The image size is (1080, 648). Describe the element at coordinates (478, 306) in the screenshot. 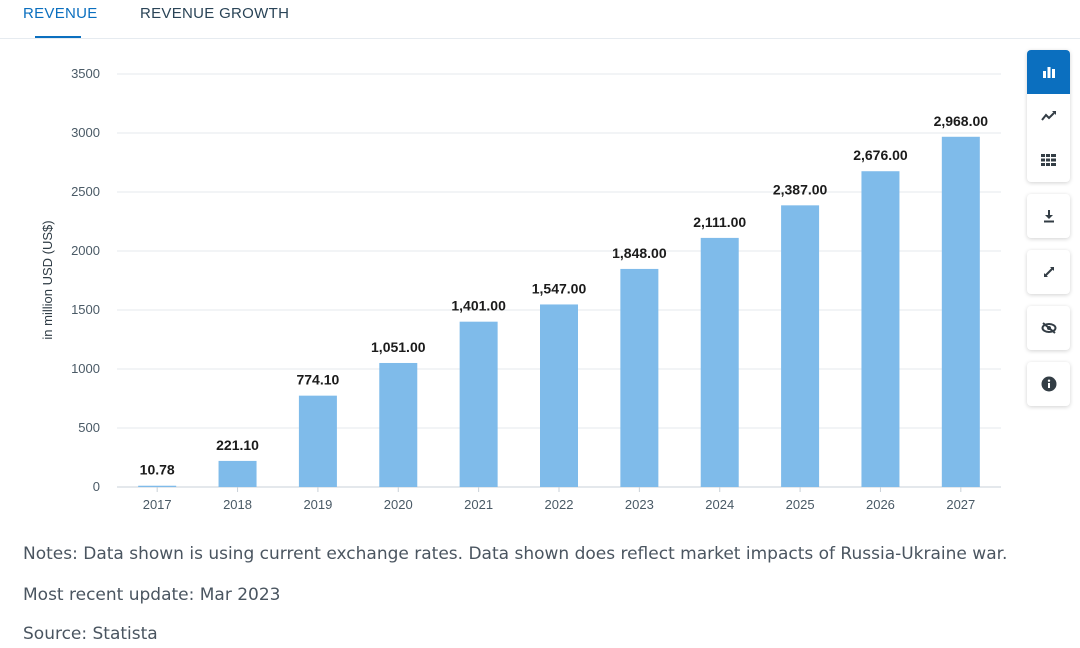

I see `data-label-2021: 1,401.00` at that location.